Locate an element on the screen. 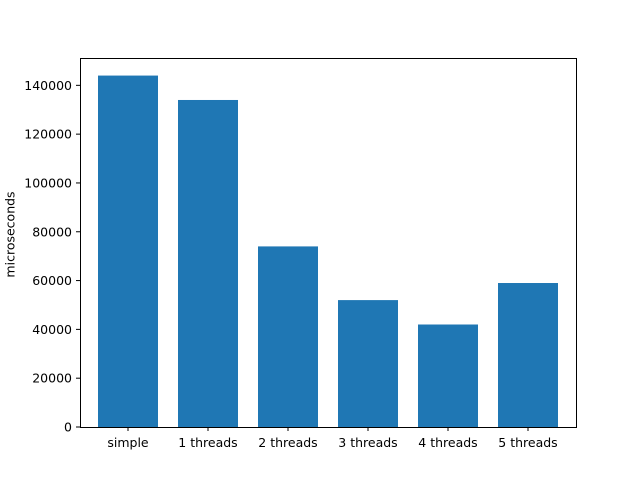 The height and width of the screenshot is (480, 640). bar-5-threads is located at coordinates (528, 355).